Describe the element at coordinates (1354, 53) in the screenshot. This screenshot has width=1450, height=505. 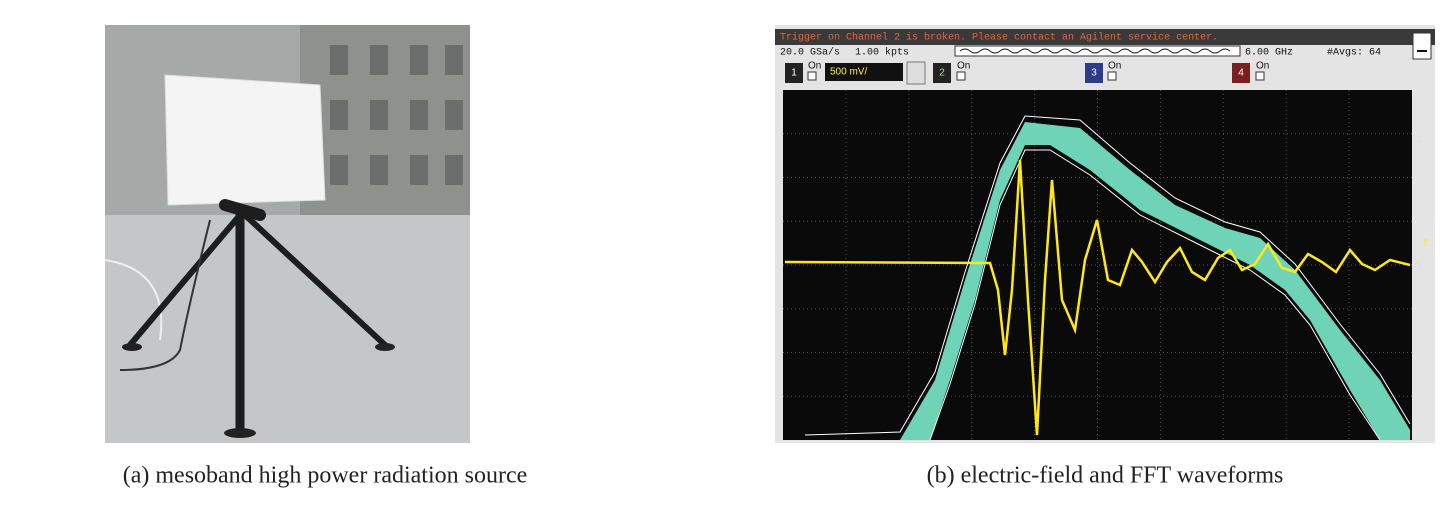
I see `averages: #Avgs: 64` at that location.